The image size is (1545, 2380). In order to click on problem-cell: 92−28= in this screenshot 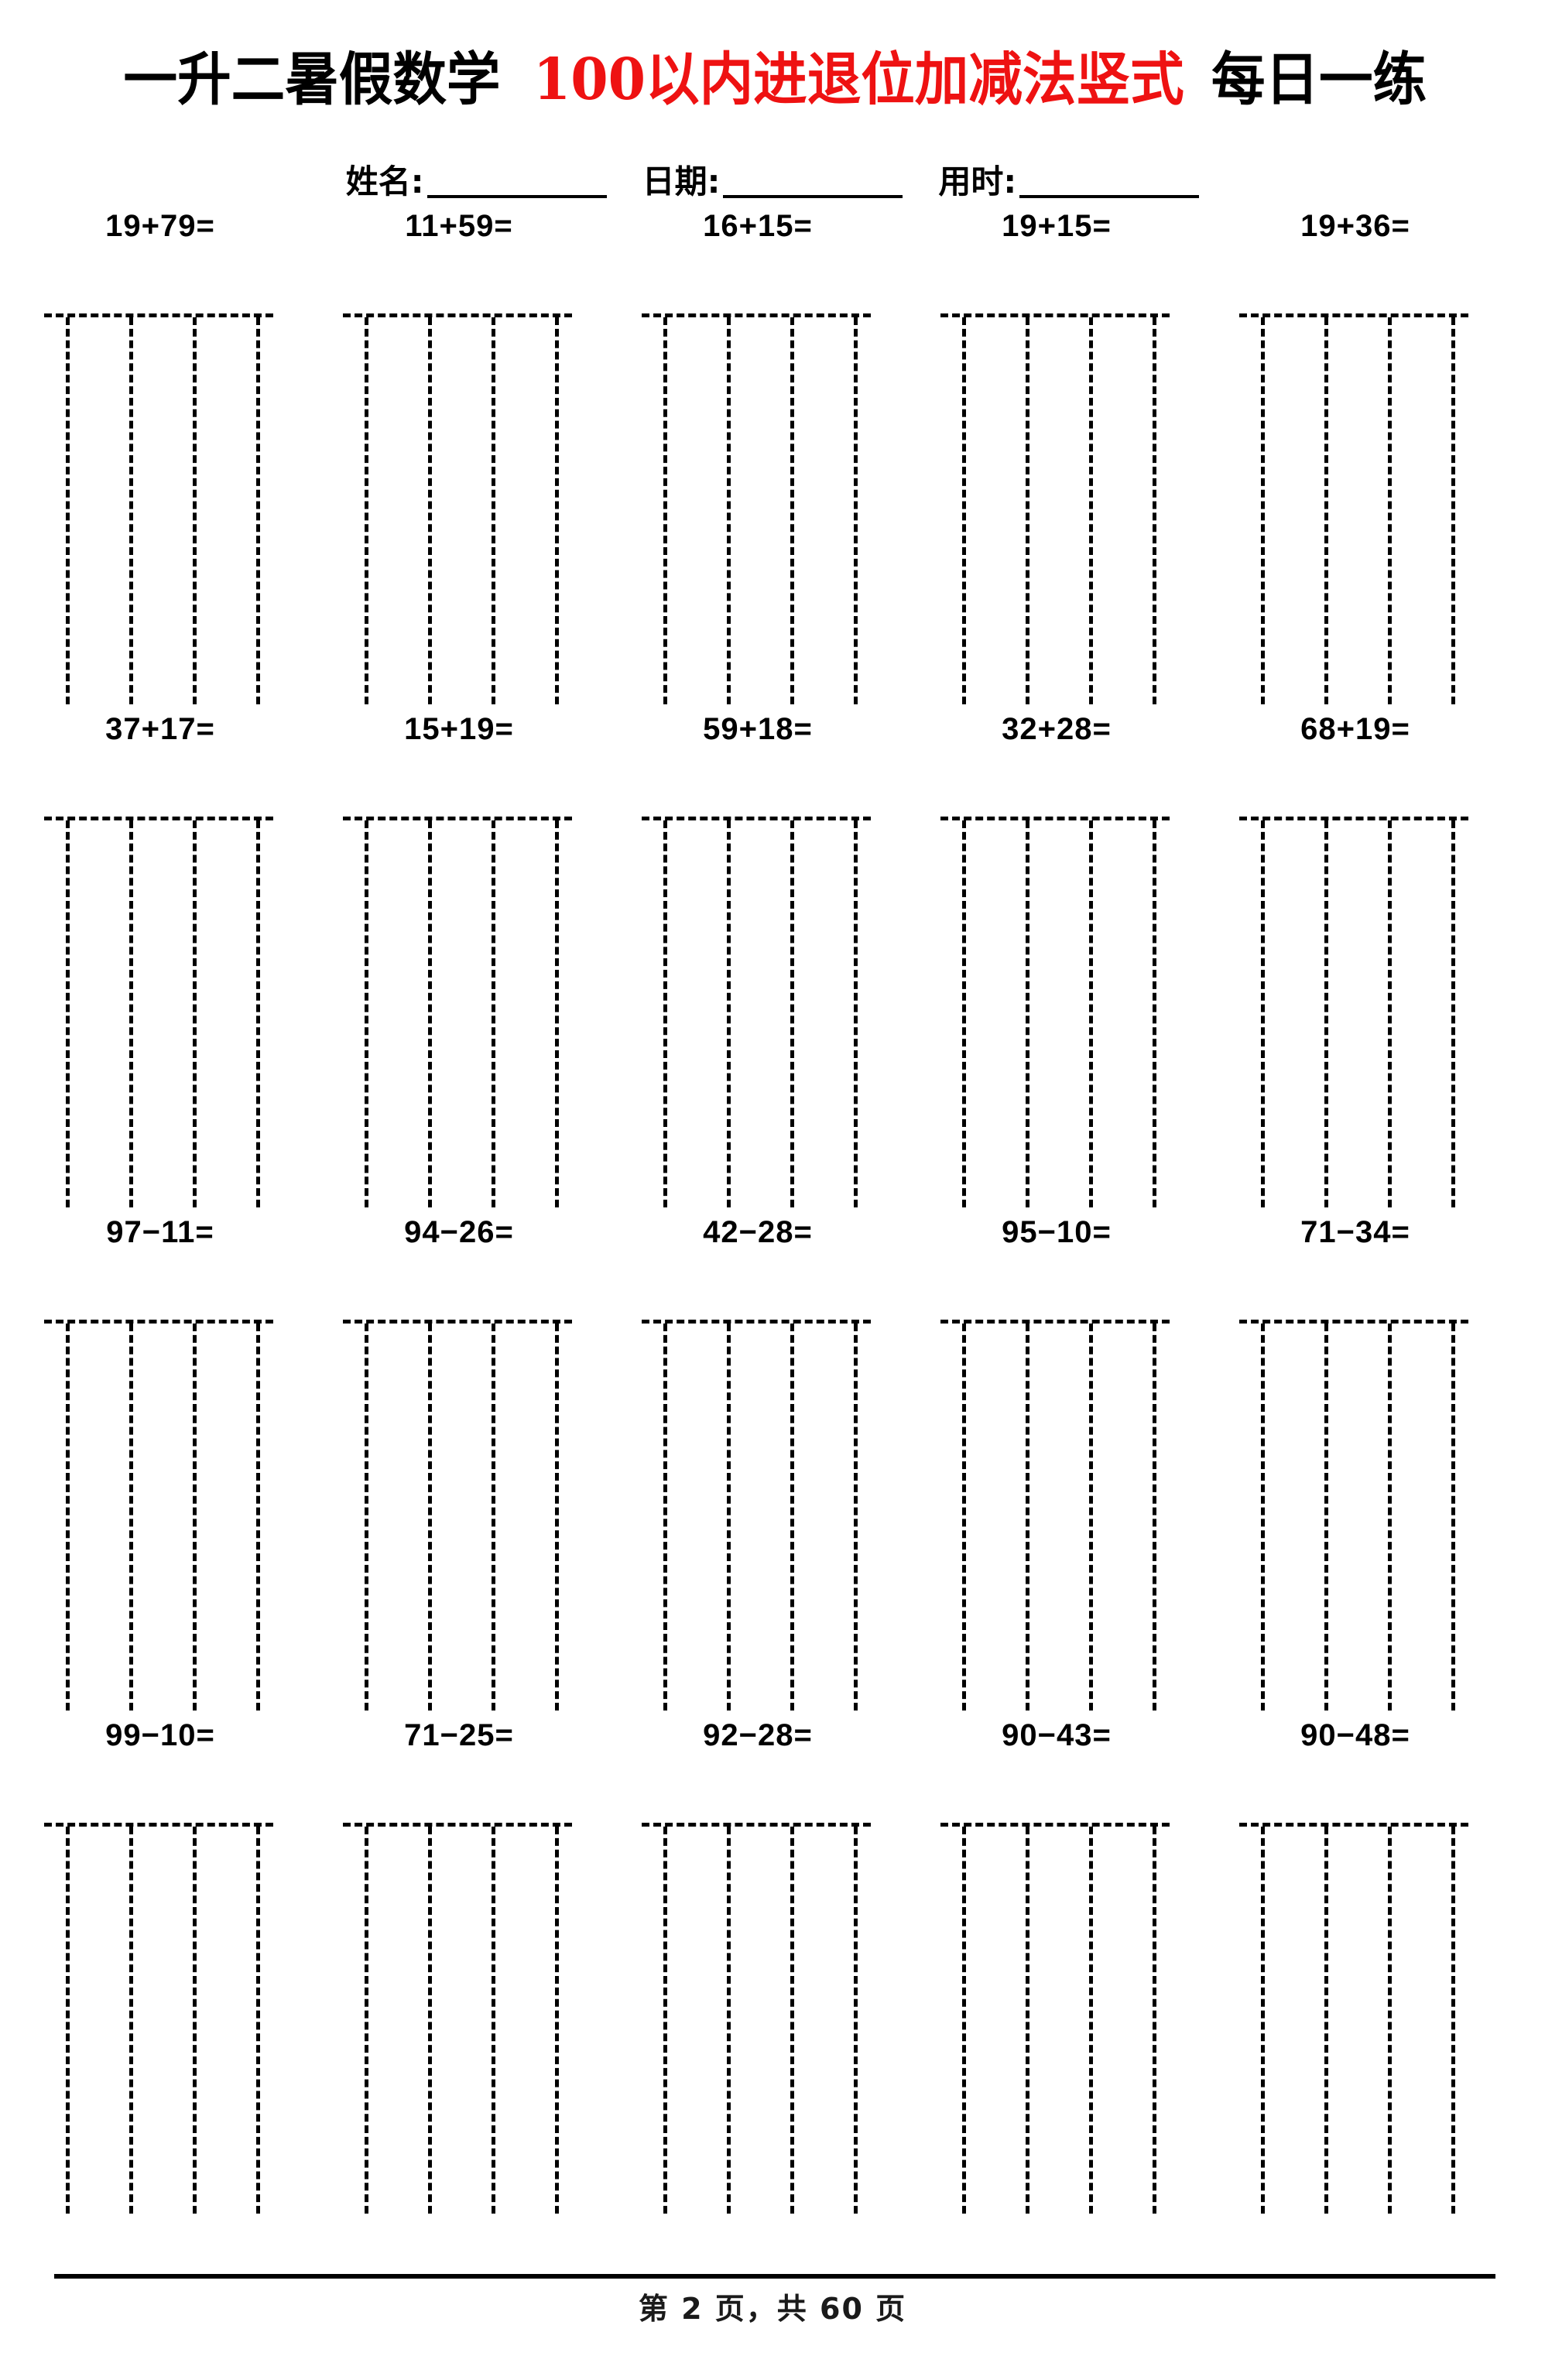, I will do `click(757, 1968)`.